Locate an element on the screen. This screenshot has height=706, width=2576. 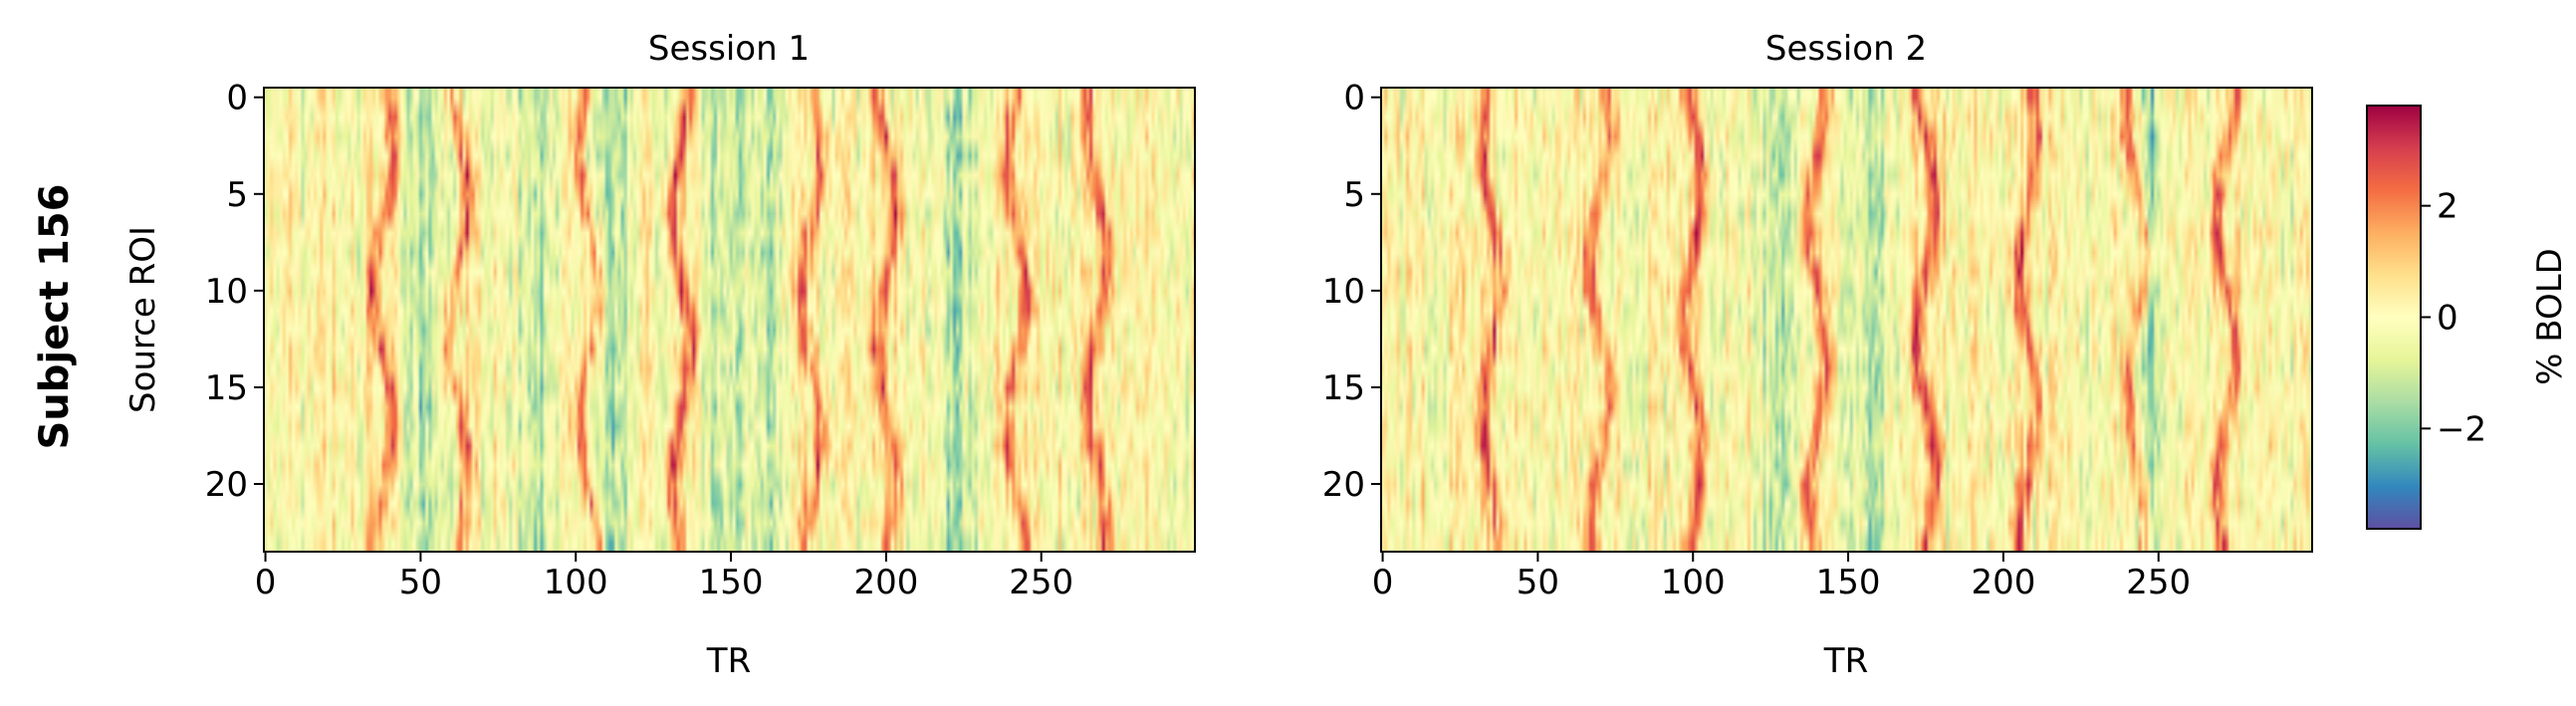
colorbar-tick-label: −2 is located at coordinates (2461, 429).